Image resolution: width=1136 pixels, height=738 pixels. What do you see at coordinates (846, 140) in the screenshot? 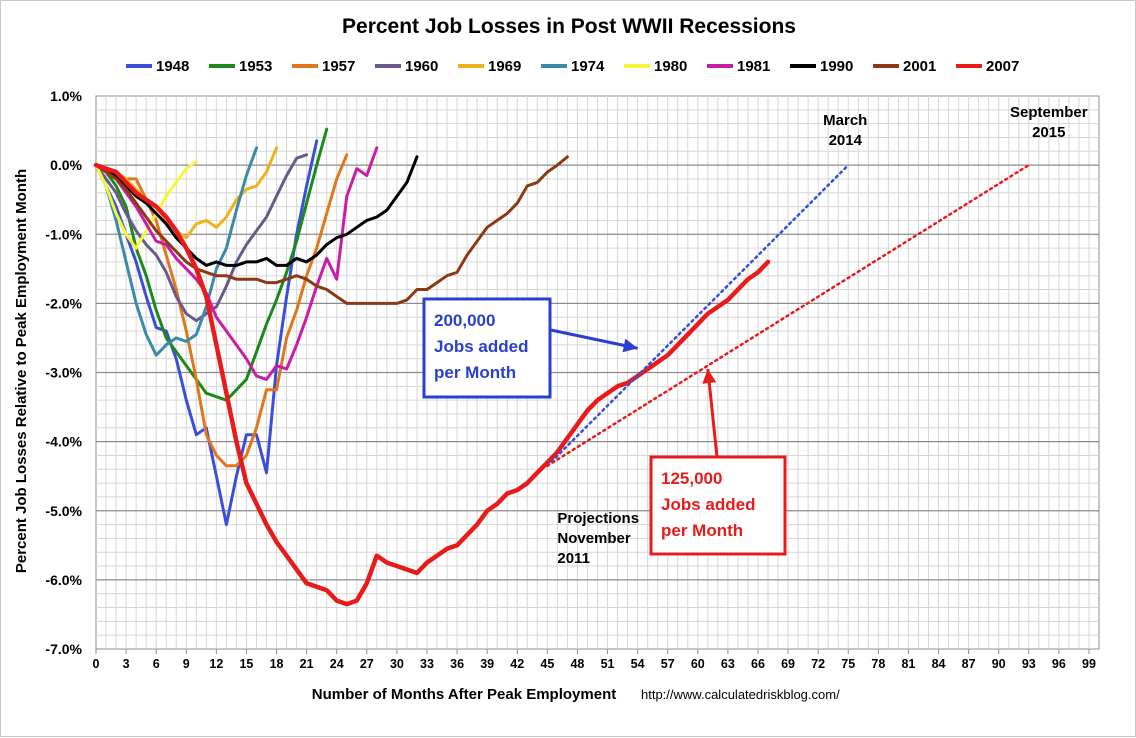
I see `annotation-text: 2014` at bounding box center [846, 140].